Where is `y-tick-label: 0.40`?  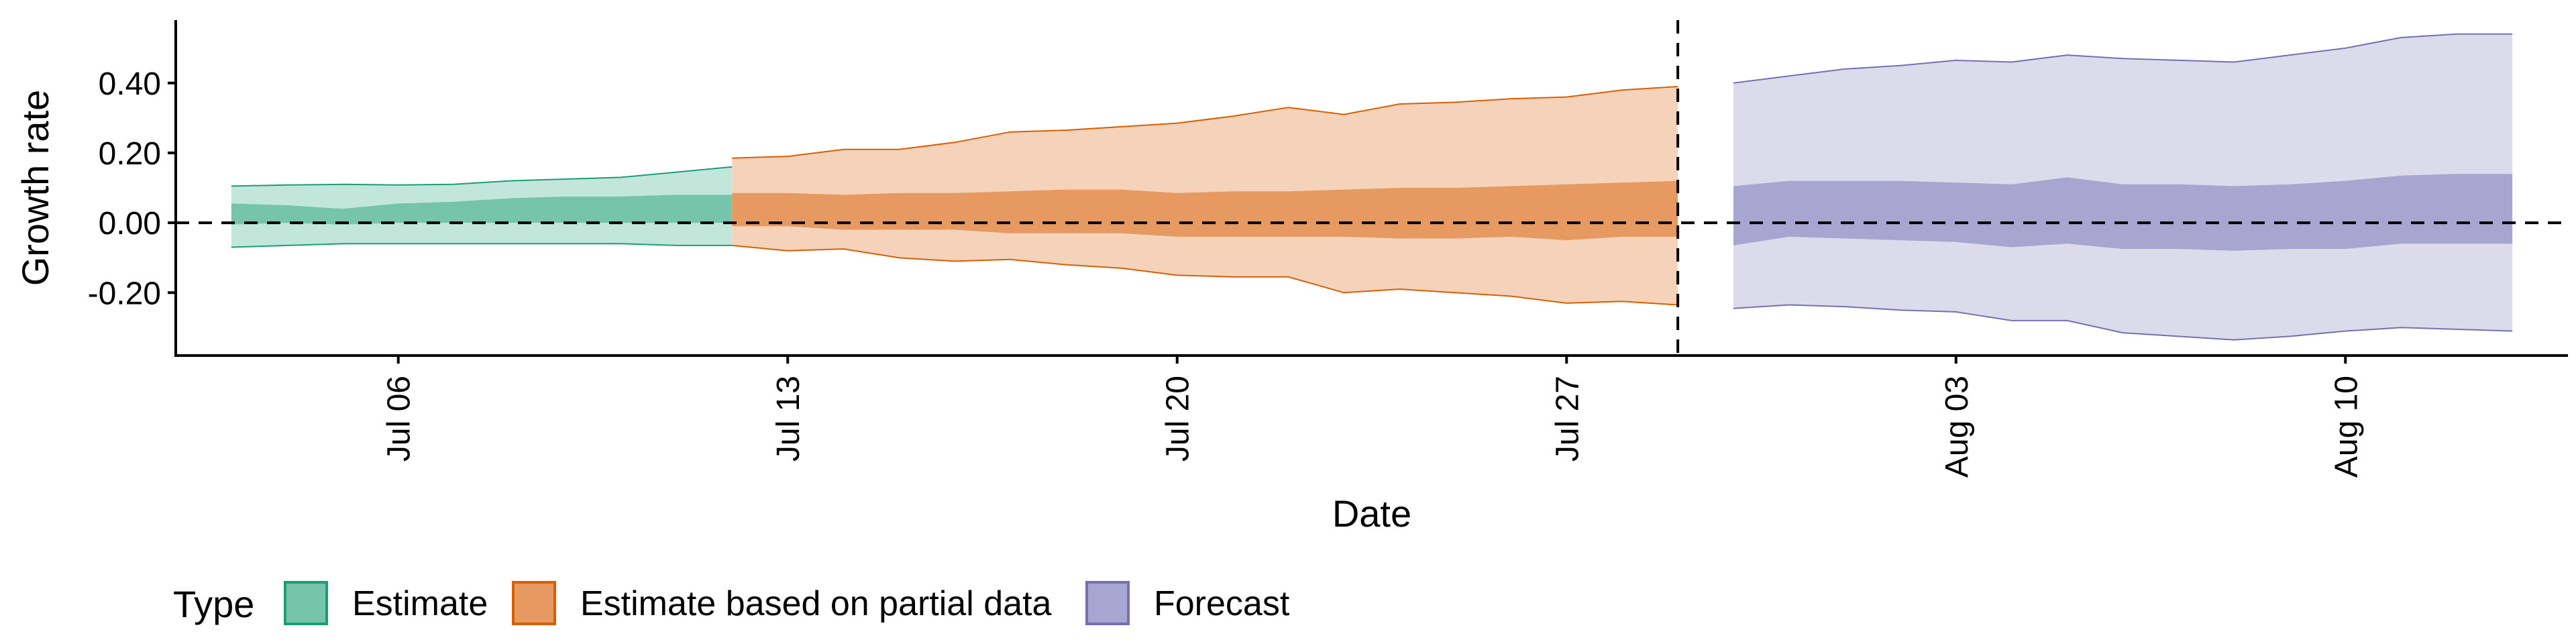 y-tick-label: 0.40 is located at coordinates (130, 84).